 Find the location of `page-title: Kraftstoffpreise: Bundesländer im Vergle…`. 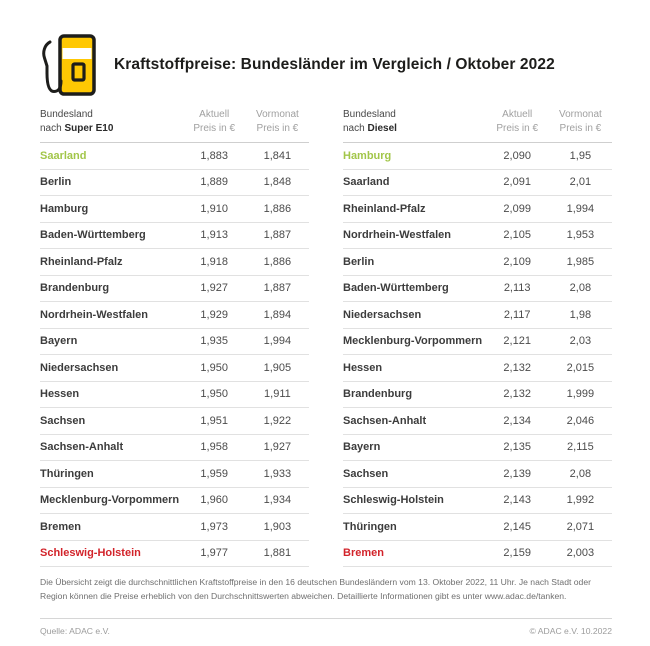

page-title: Kraftstoffpreise: Bundesländer im Vergle… is located at coordinates (334, 64).